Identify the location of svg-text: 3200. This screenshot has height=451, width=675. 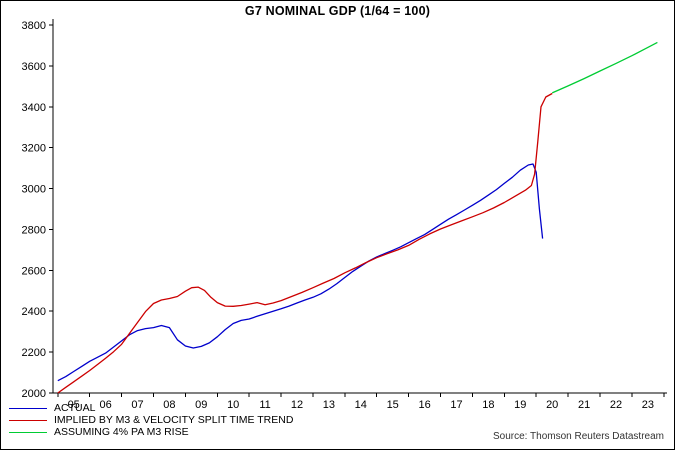
(34, 149).